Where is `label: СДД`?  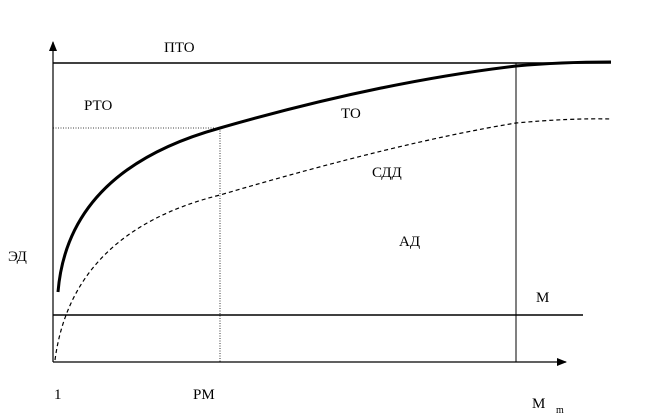 label: СДД is located at coordinates (387, 173).